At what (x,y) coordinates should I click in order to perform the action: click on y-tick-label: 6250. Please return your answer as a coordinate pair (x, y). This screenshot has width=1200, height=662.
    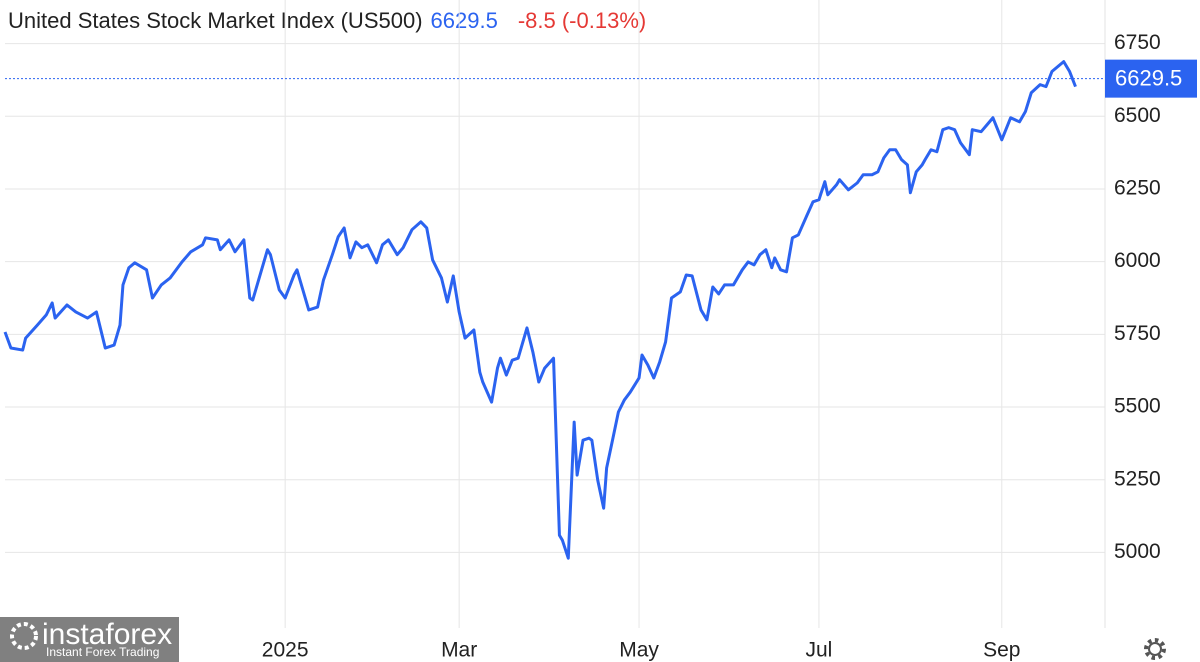
    Looking at the image, I should click on (1137, 188).